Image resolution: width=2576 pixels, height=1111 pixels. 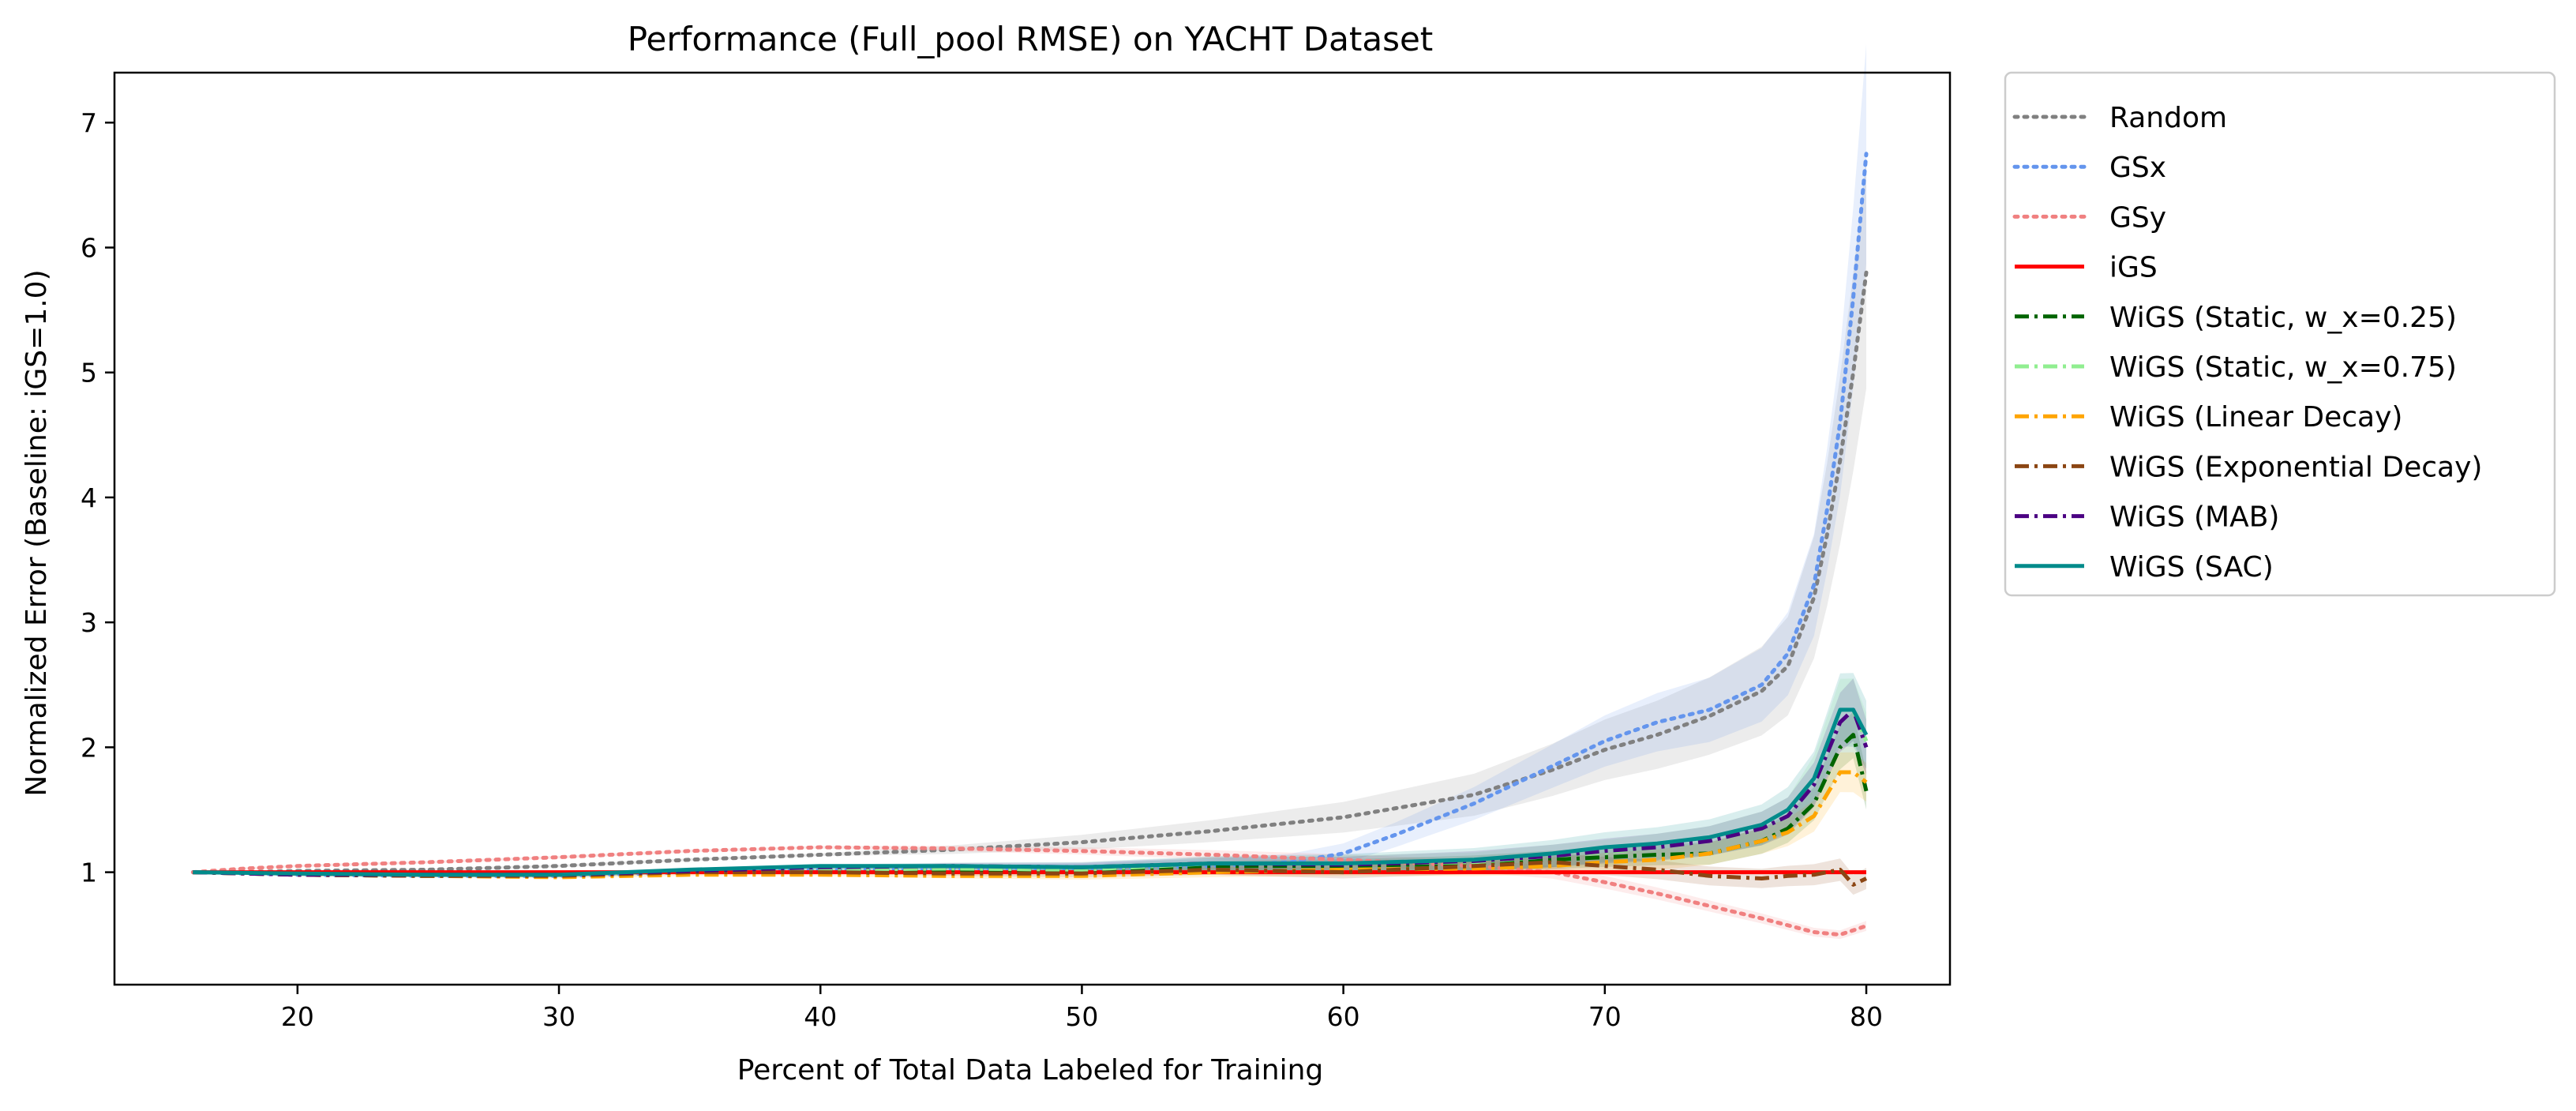 I want to click on y-tick-label: 4, so click(x=89, y=498).